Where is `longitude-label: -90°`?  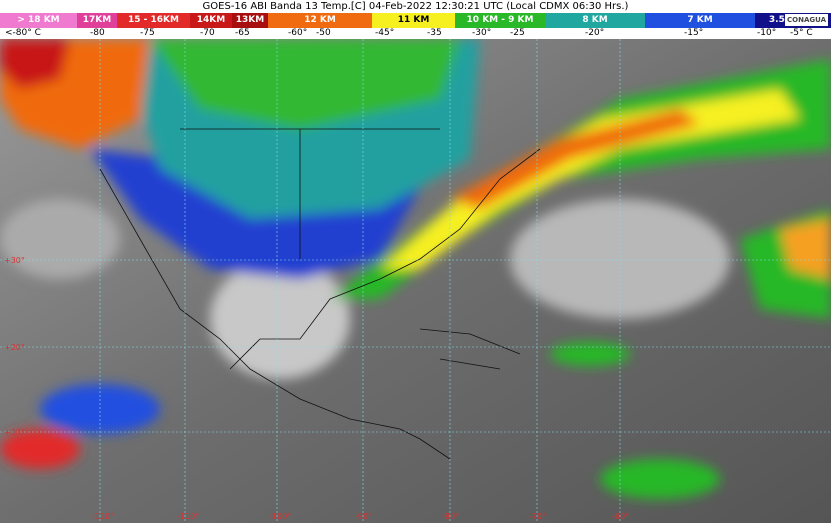 longitude-label: -90° is located at coordinates (363, 516).